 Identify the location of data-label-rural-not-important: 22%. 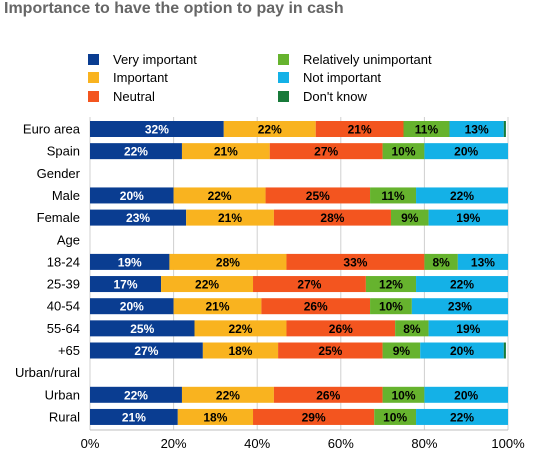
(462, 417).